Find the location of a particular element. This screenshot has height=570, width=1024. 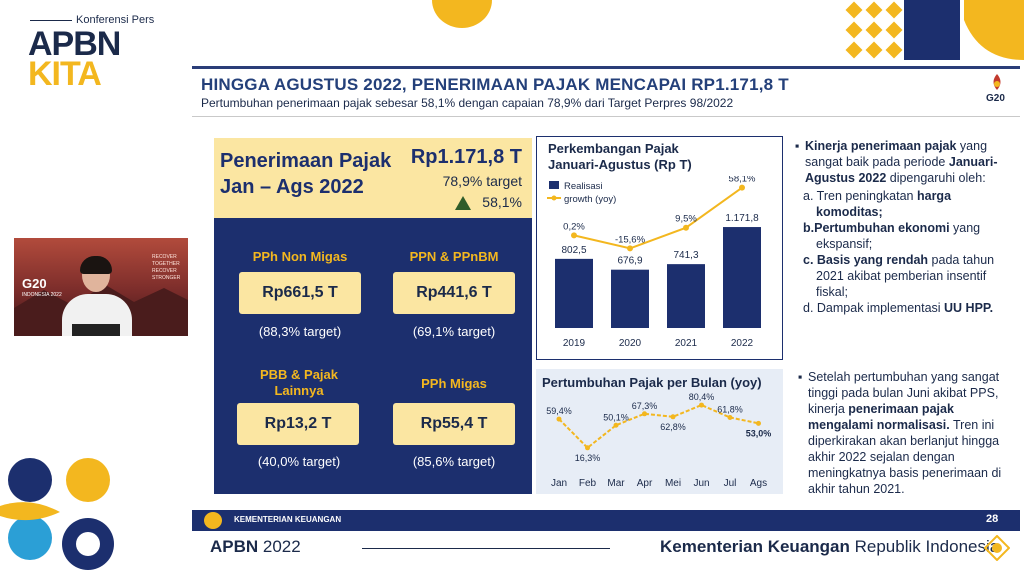

x-tick-label: 2021 is located at coordinates (686, 343).